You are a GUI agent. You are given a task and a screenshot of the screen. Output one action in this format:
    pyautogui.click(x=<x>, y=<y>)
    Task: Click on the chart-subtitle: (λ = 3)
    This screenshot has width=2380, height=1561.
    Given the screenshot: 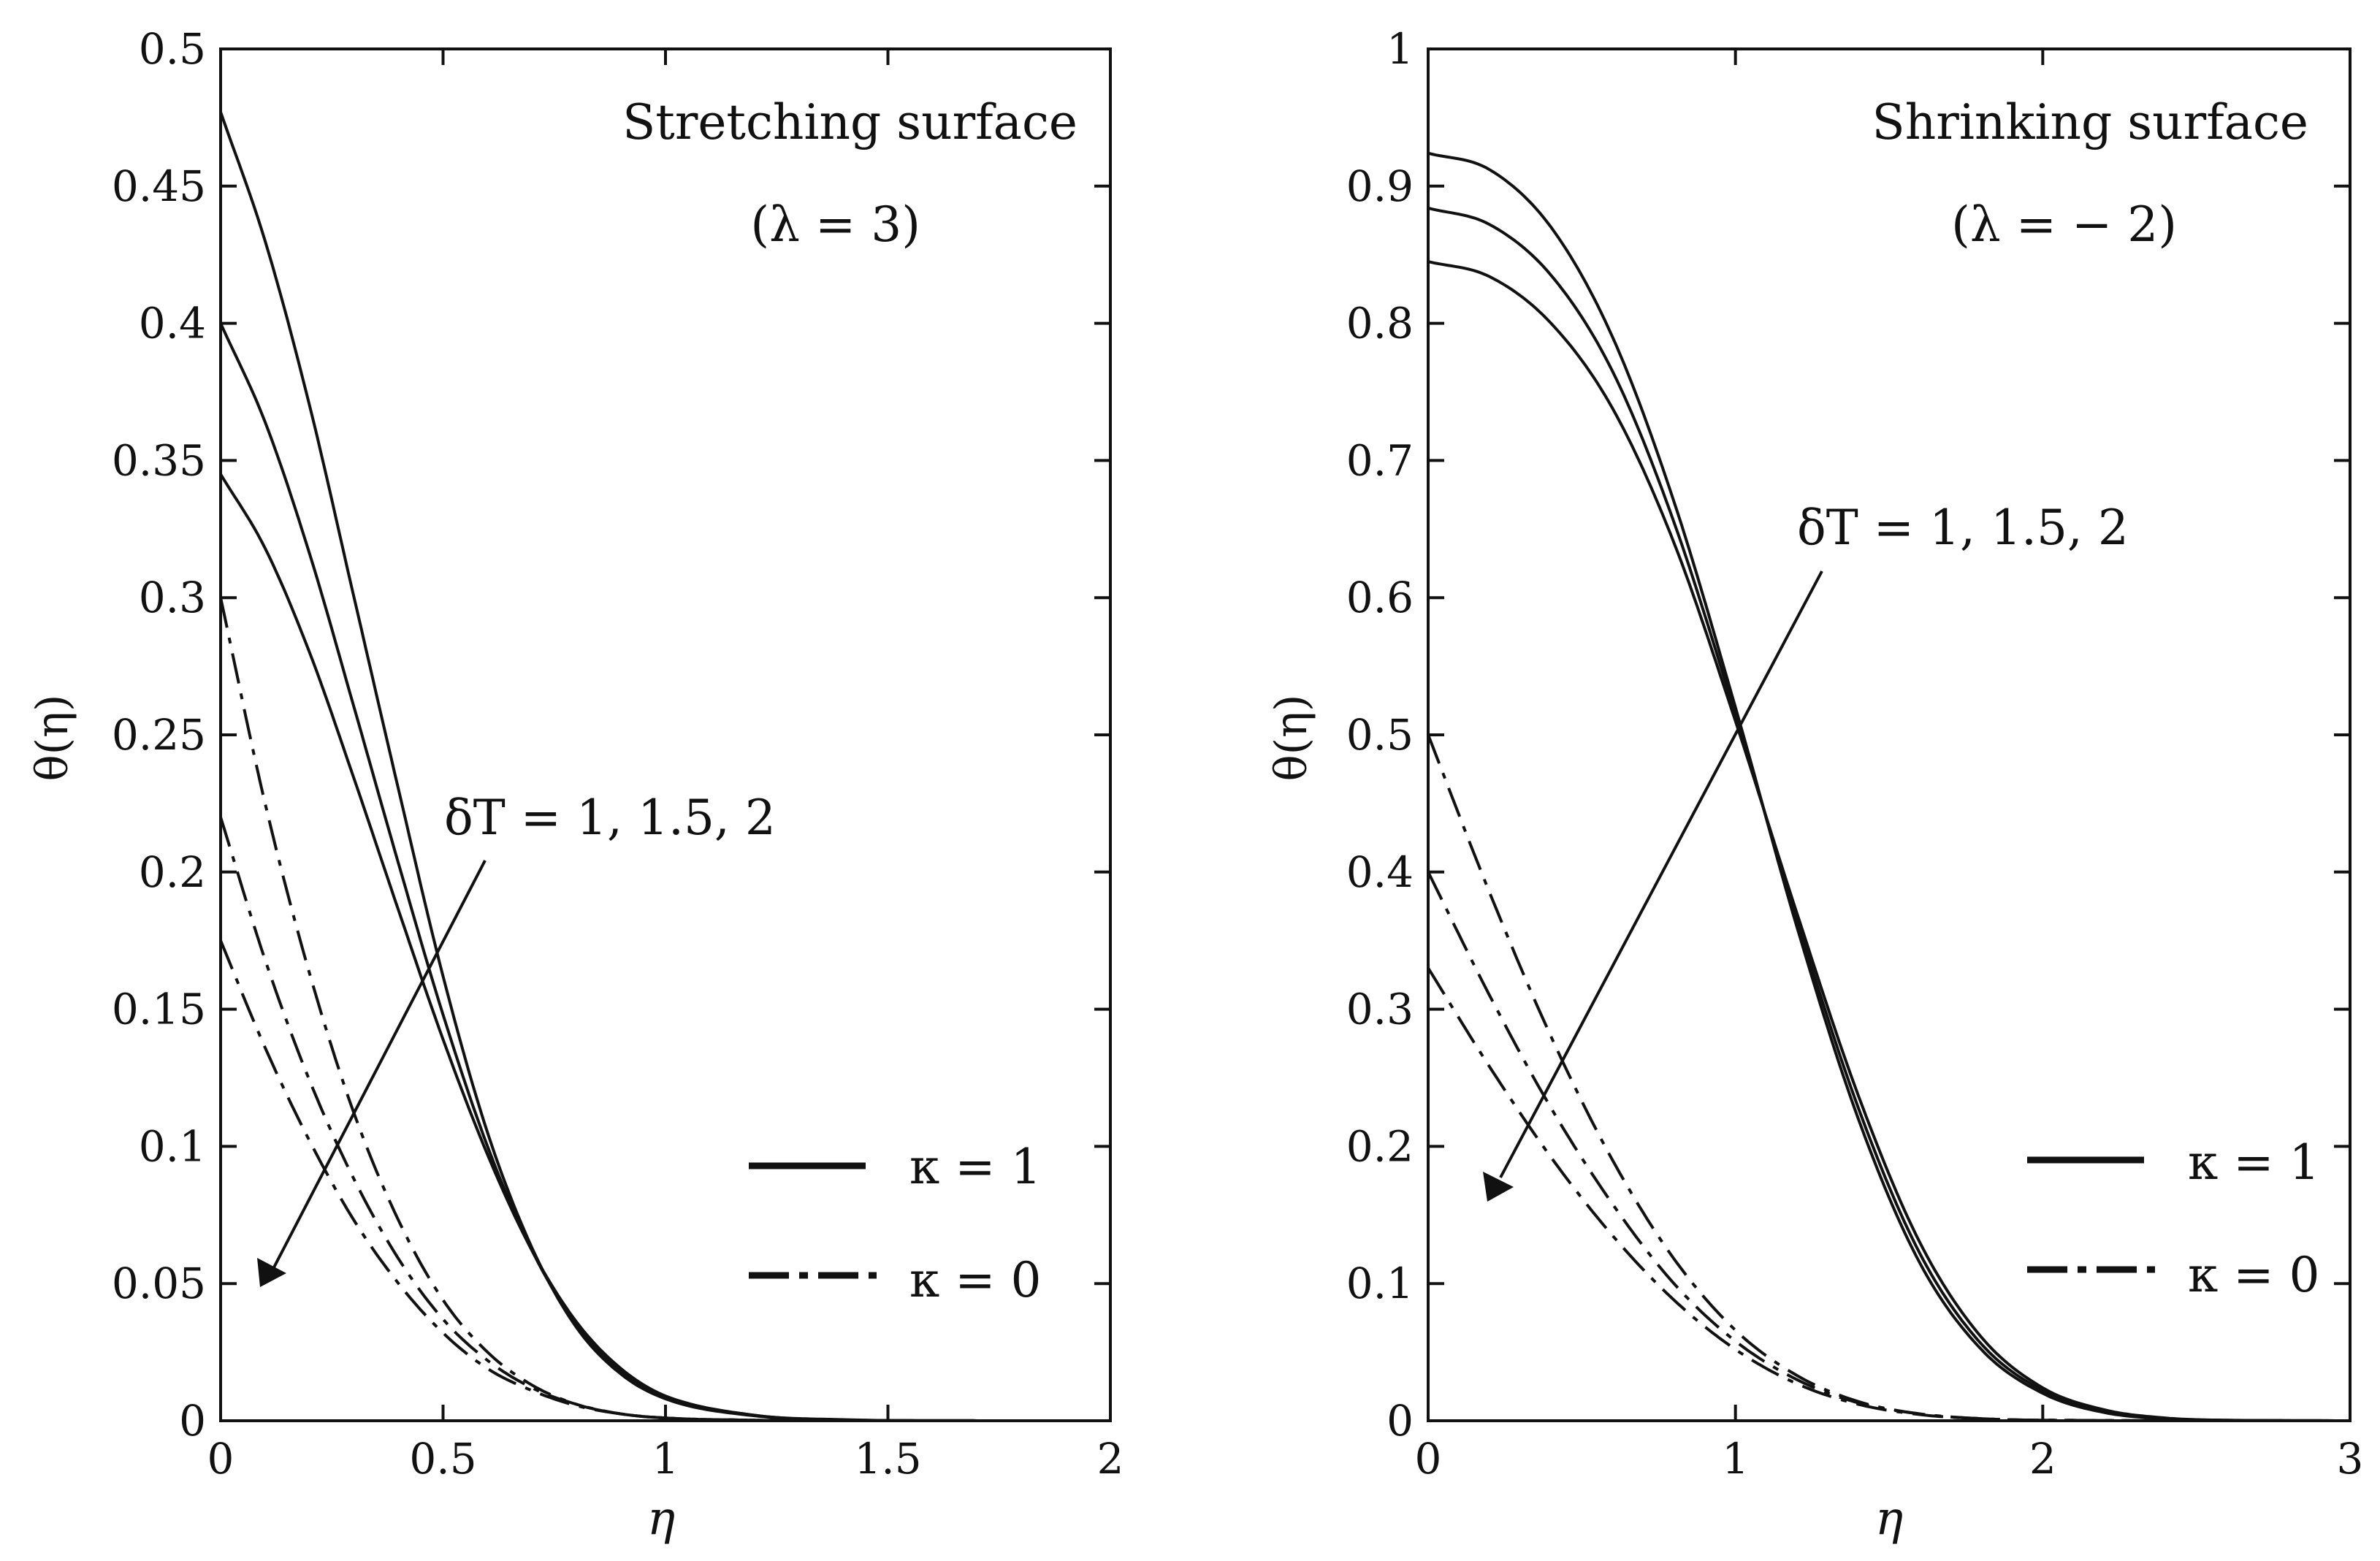 What is the action you would take?
    pyautogui.click(x=835, y=224)
    